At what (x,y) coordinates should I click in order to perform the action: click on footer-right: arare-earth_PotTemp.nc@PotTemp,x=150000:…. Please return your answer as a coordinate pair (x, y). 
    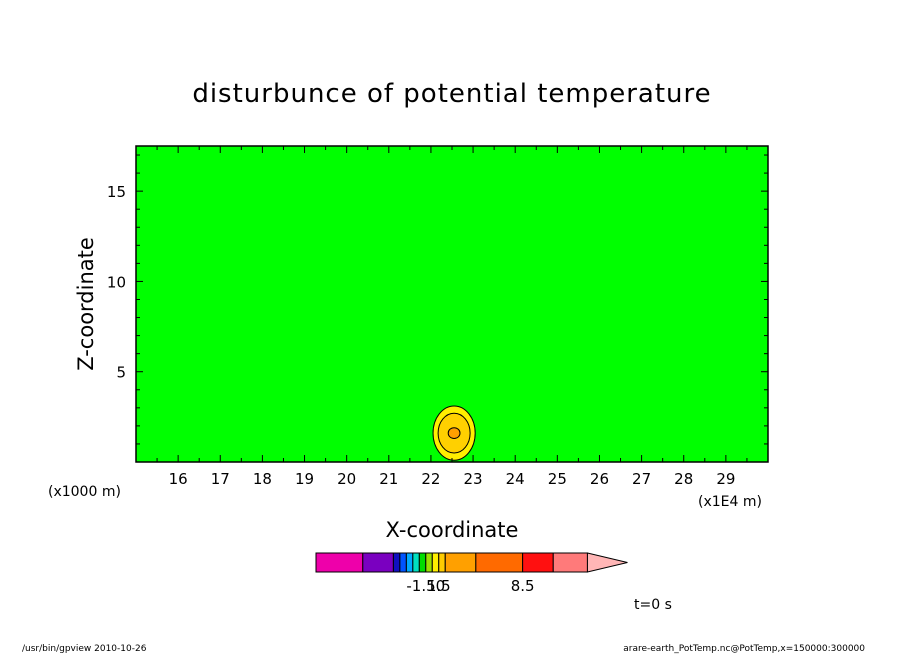
    Looking at the image, I should click on (744, 649).